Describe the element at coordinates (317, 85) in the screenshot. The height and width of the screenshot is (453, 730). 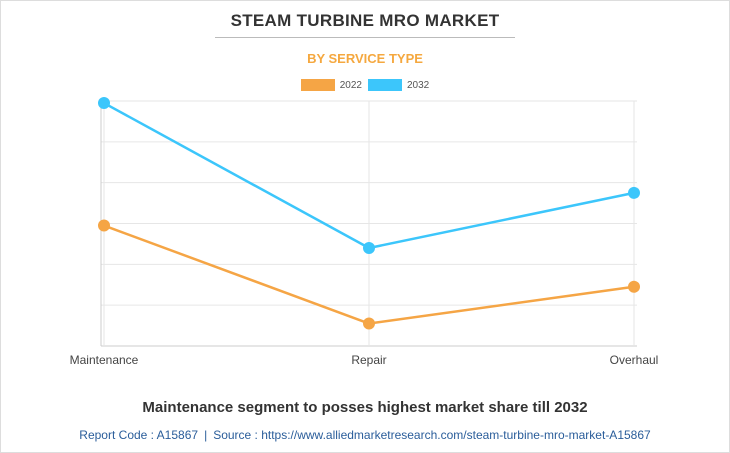
I see `legend-swatch-2022` at that location.